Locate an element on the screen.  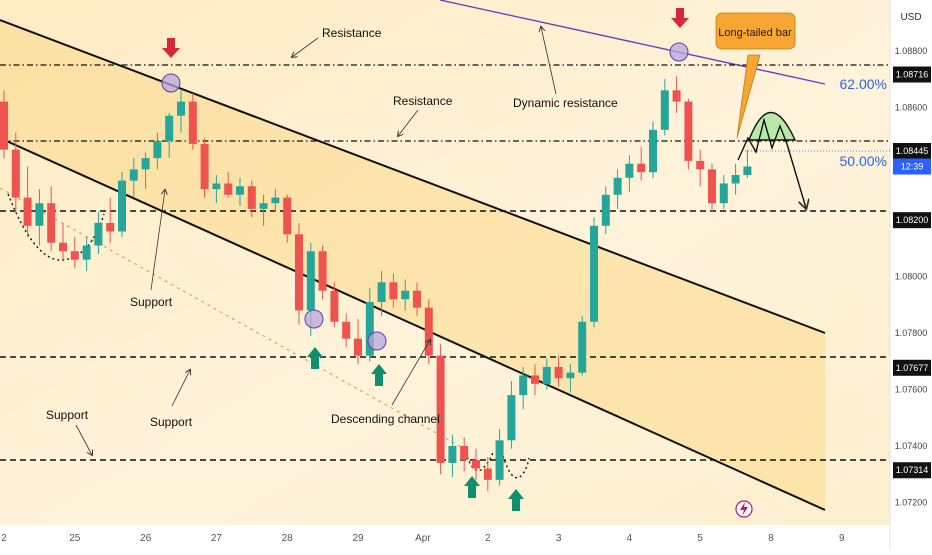
current-price-tag-bg is located at coordinates (912, 166).